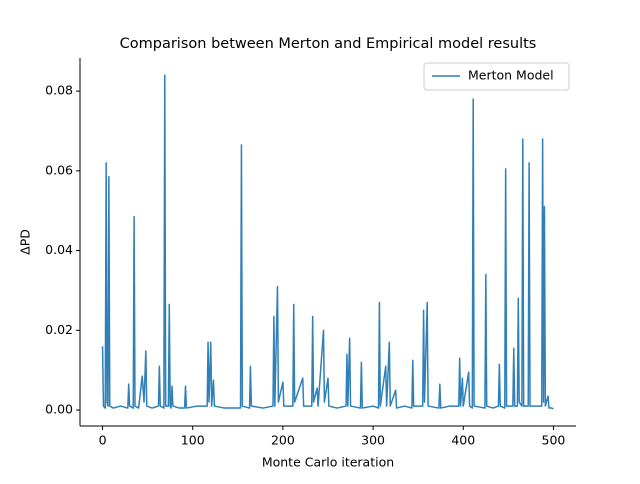 This screenshot has width=640, height=484. I want to click on y-axis-label: ΔPD, so click(25, 242).